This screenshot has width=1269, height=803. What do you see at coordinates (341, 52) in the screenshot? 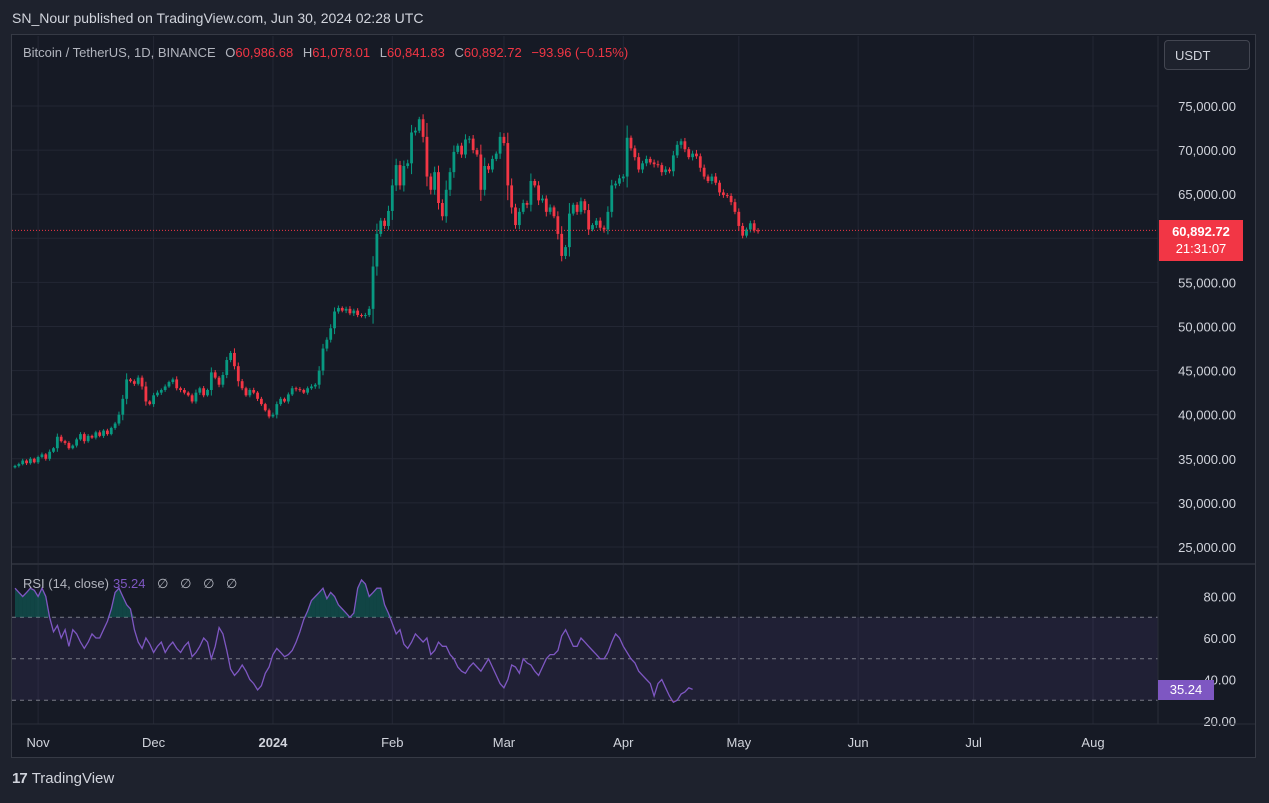
I see `high-value: 61,078.01` at bounding box center [341, 52].